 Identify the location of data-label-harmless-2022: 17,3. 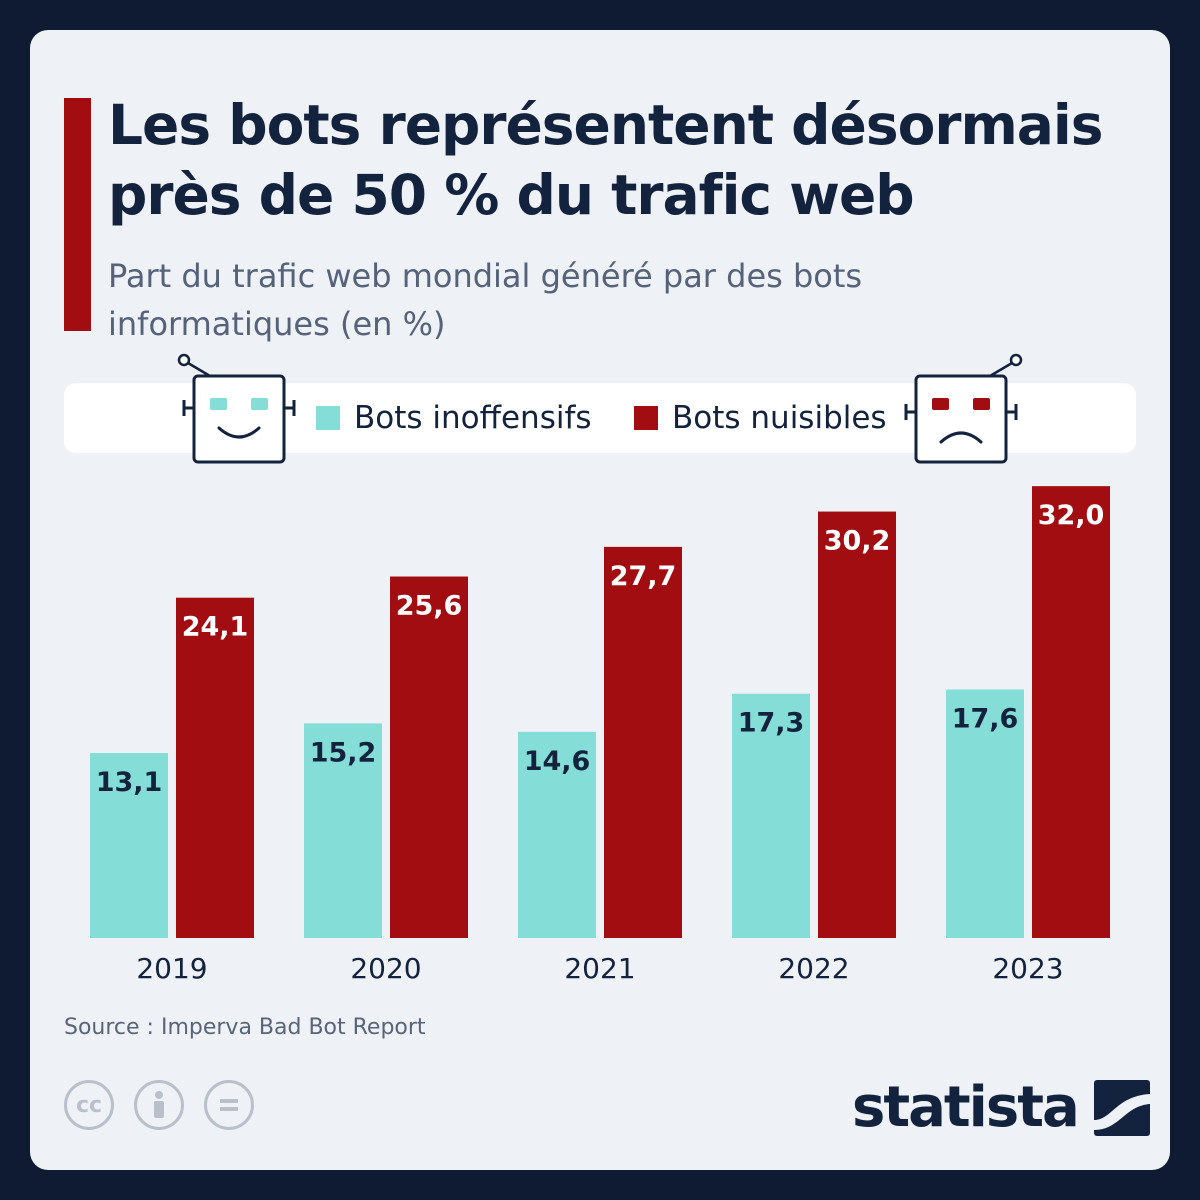
(771, 723).